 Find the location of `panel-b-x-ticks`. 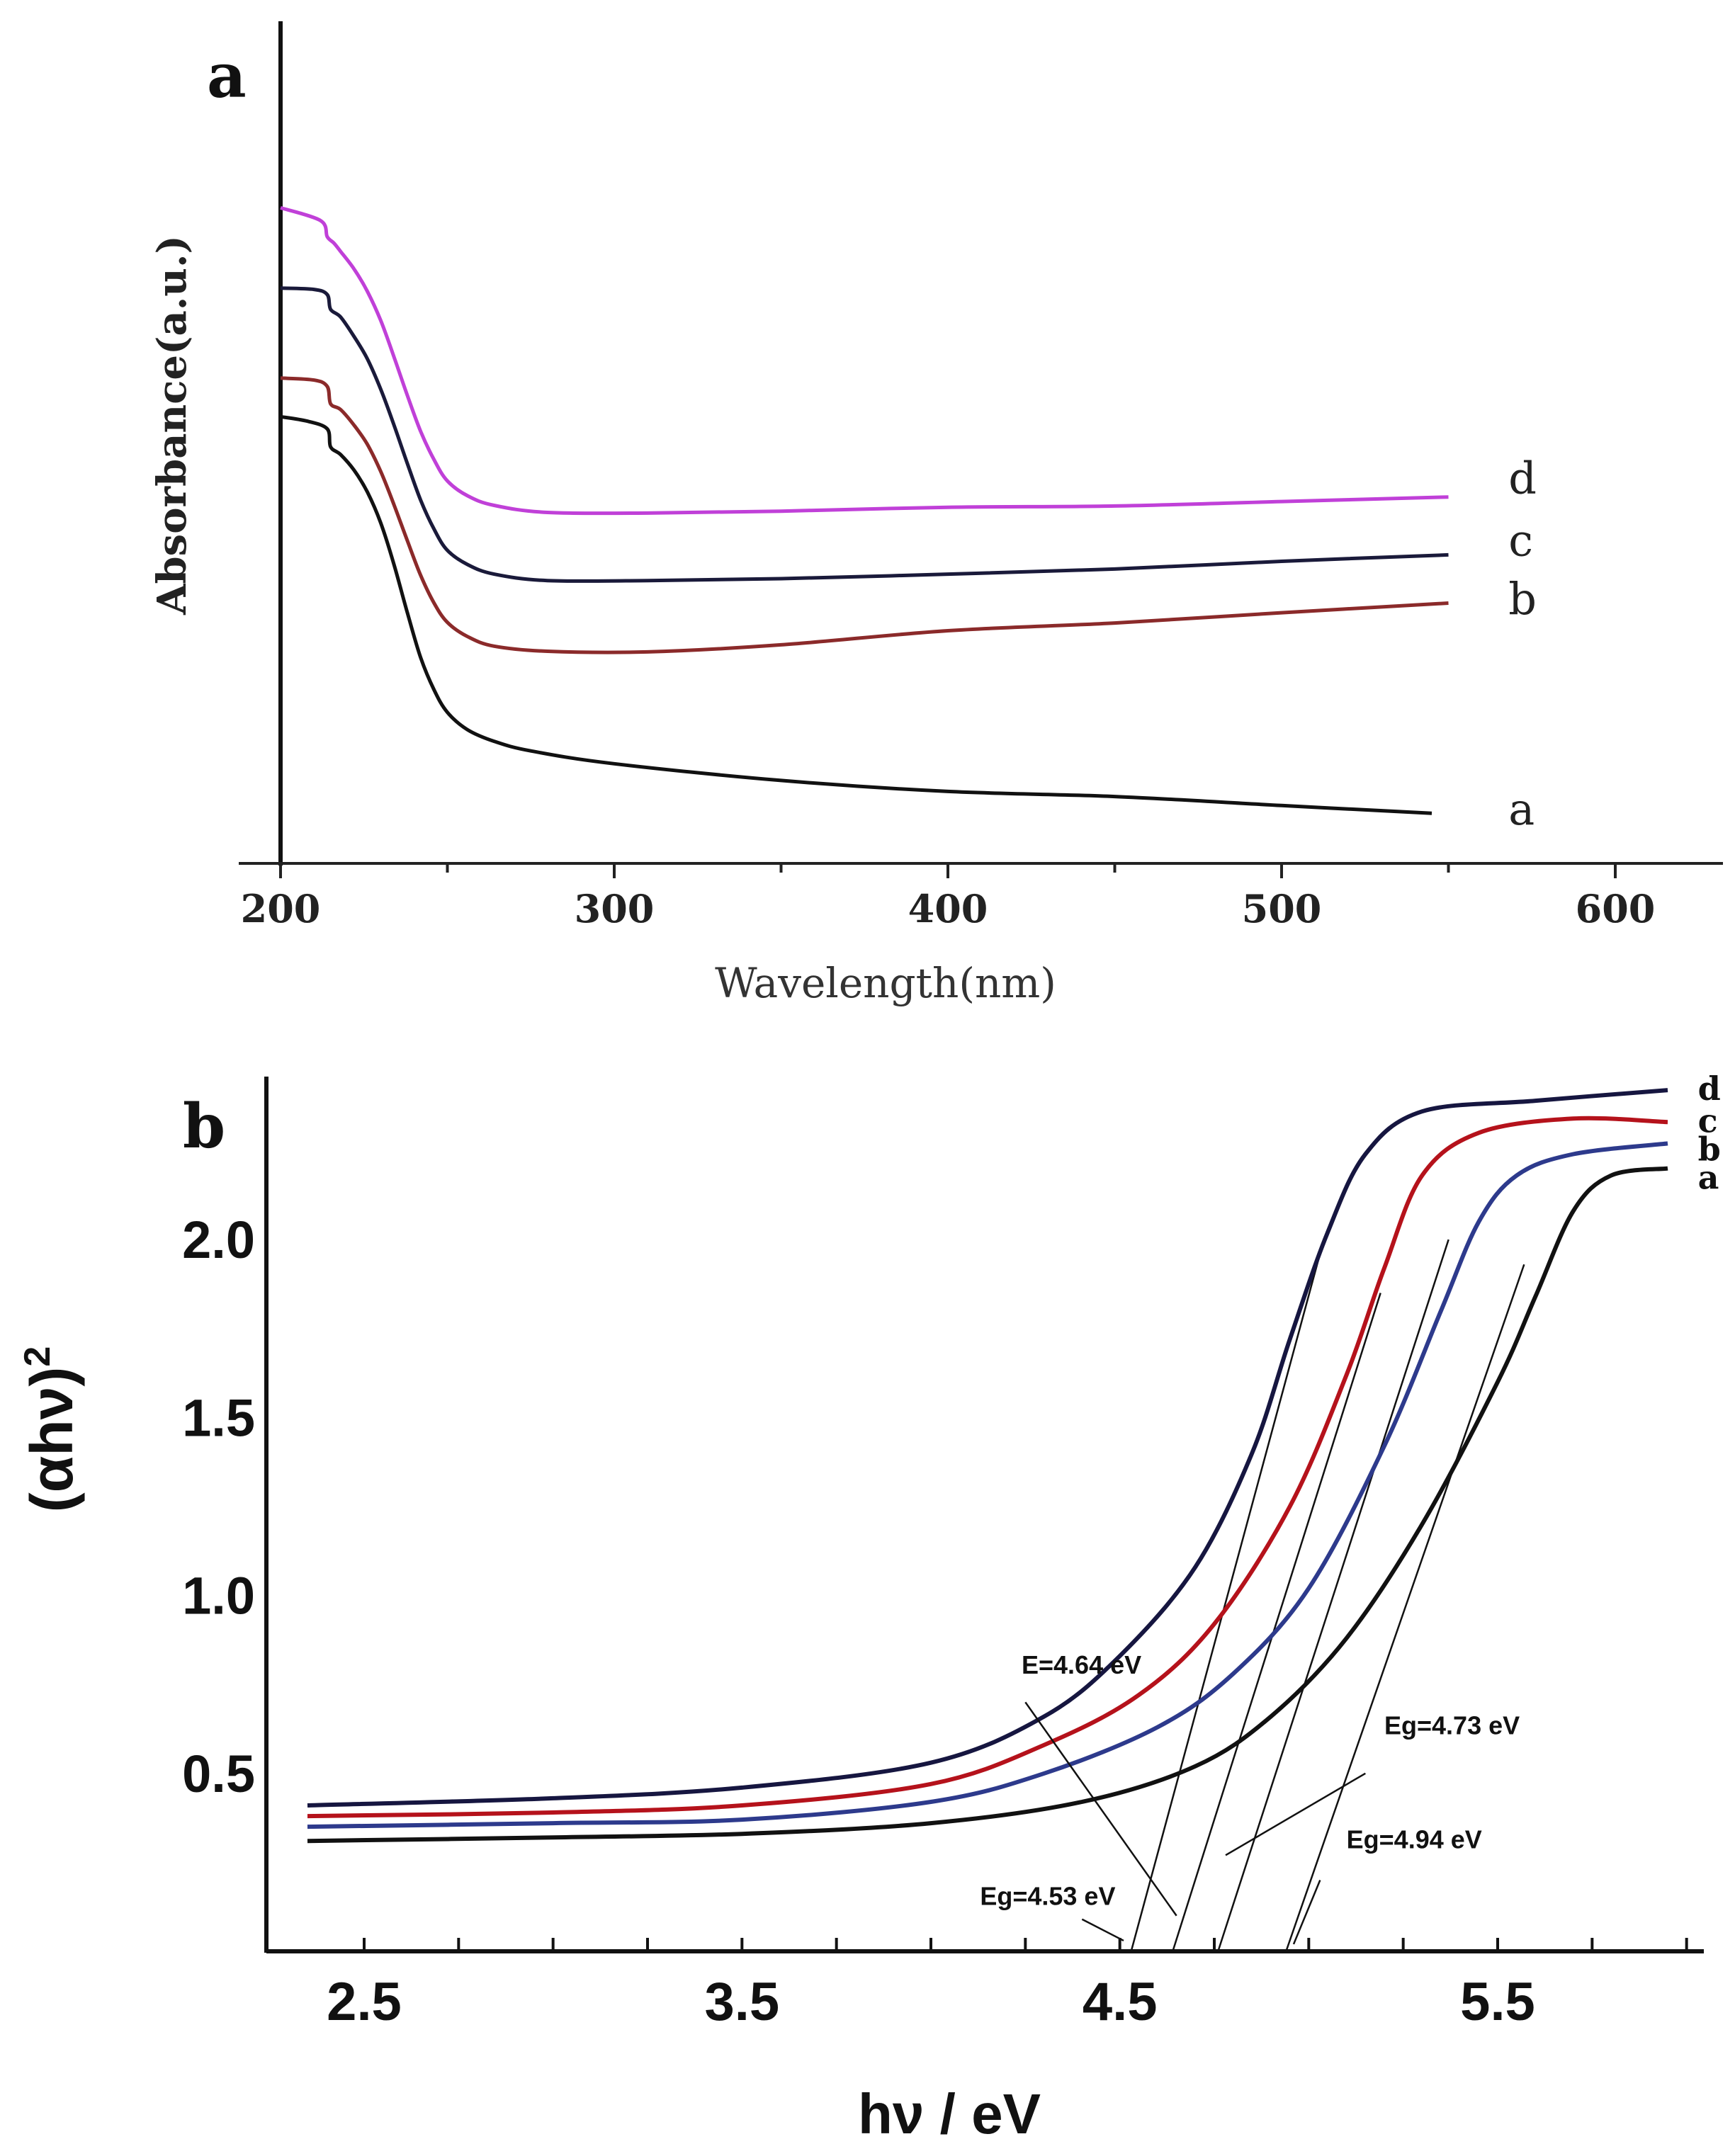

panel-b-x-ticks is located at coordinates (1025, 1945).